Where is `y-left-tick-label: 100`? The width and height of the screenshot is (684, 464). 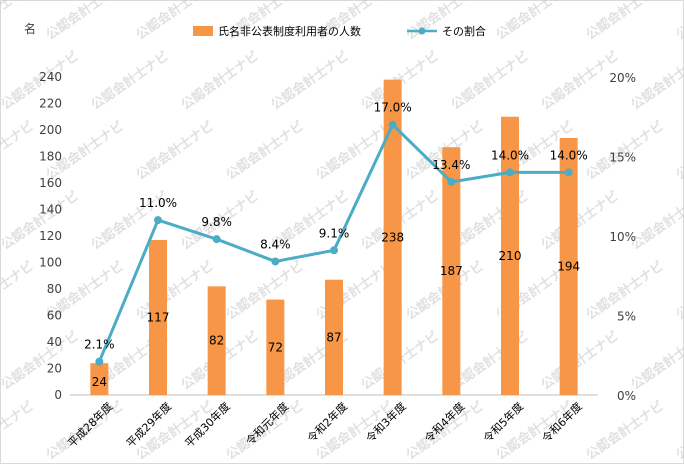 y-left-tick-label: 100 is located at coordinates (50, 263).